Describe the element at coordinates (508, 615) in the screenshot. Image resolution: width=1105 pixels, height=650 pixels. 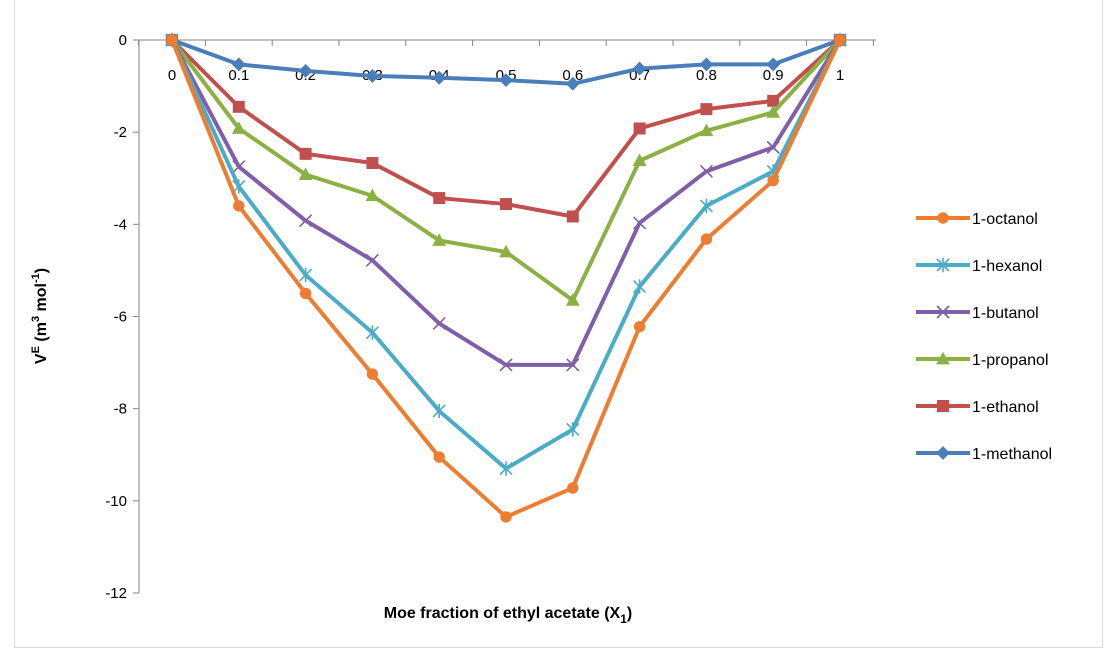
I see `x-axis-title: Moe fraction of ethyl acetate (X1)` at that location.